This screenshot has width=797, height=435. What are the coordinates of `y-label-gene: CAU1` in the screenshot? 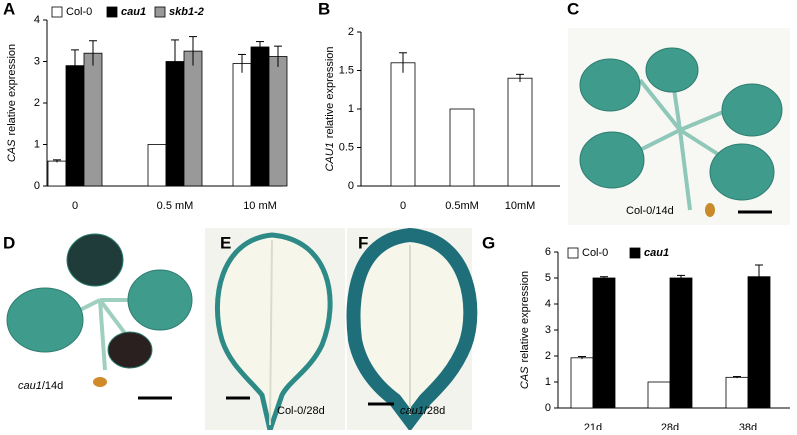 It's located at (330, 156).